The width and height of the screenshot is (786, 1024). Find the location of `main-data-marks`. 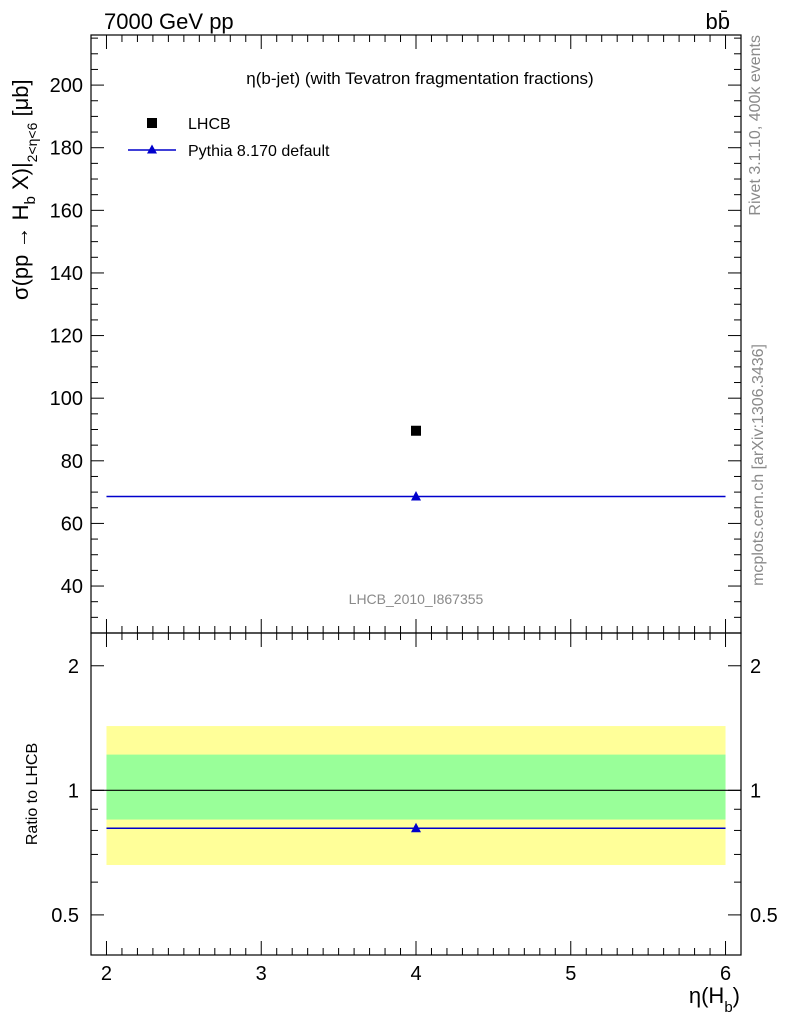

main-data-marks is located at coordinates (416, 463).